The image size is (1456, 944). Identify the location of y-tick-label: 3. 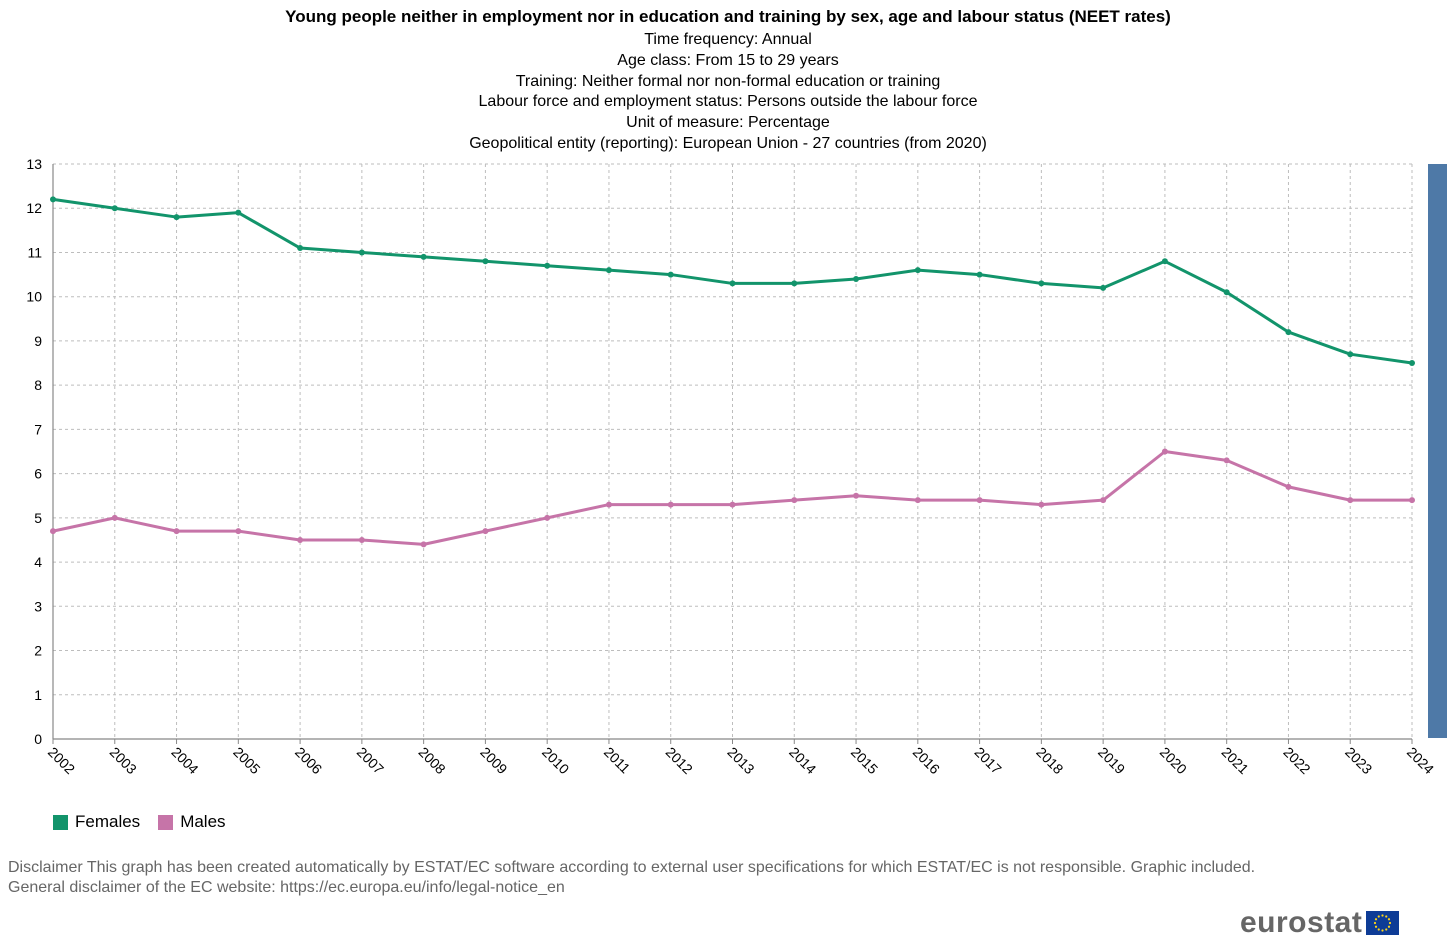
(38, 606).